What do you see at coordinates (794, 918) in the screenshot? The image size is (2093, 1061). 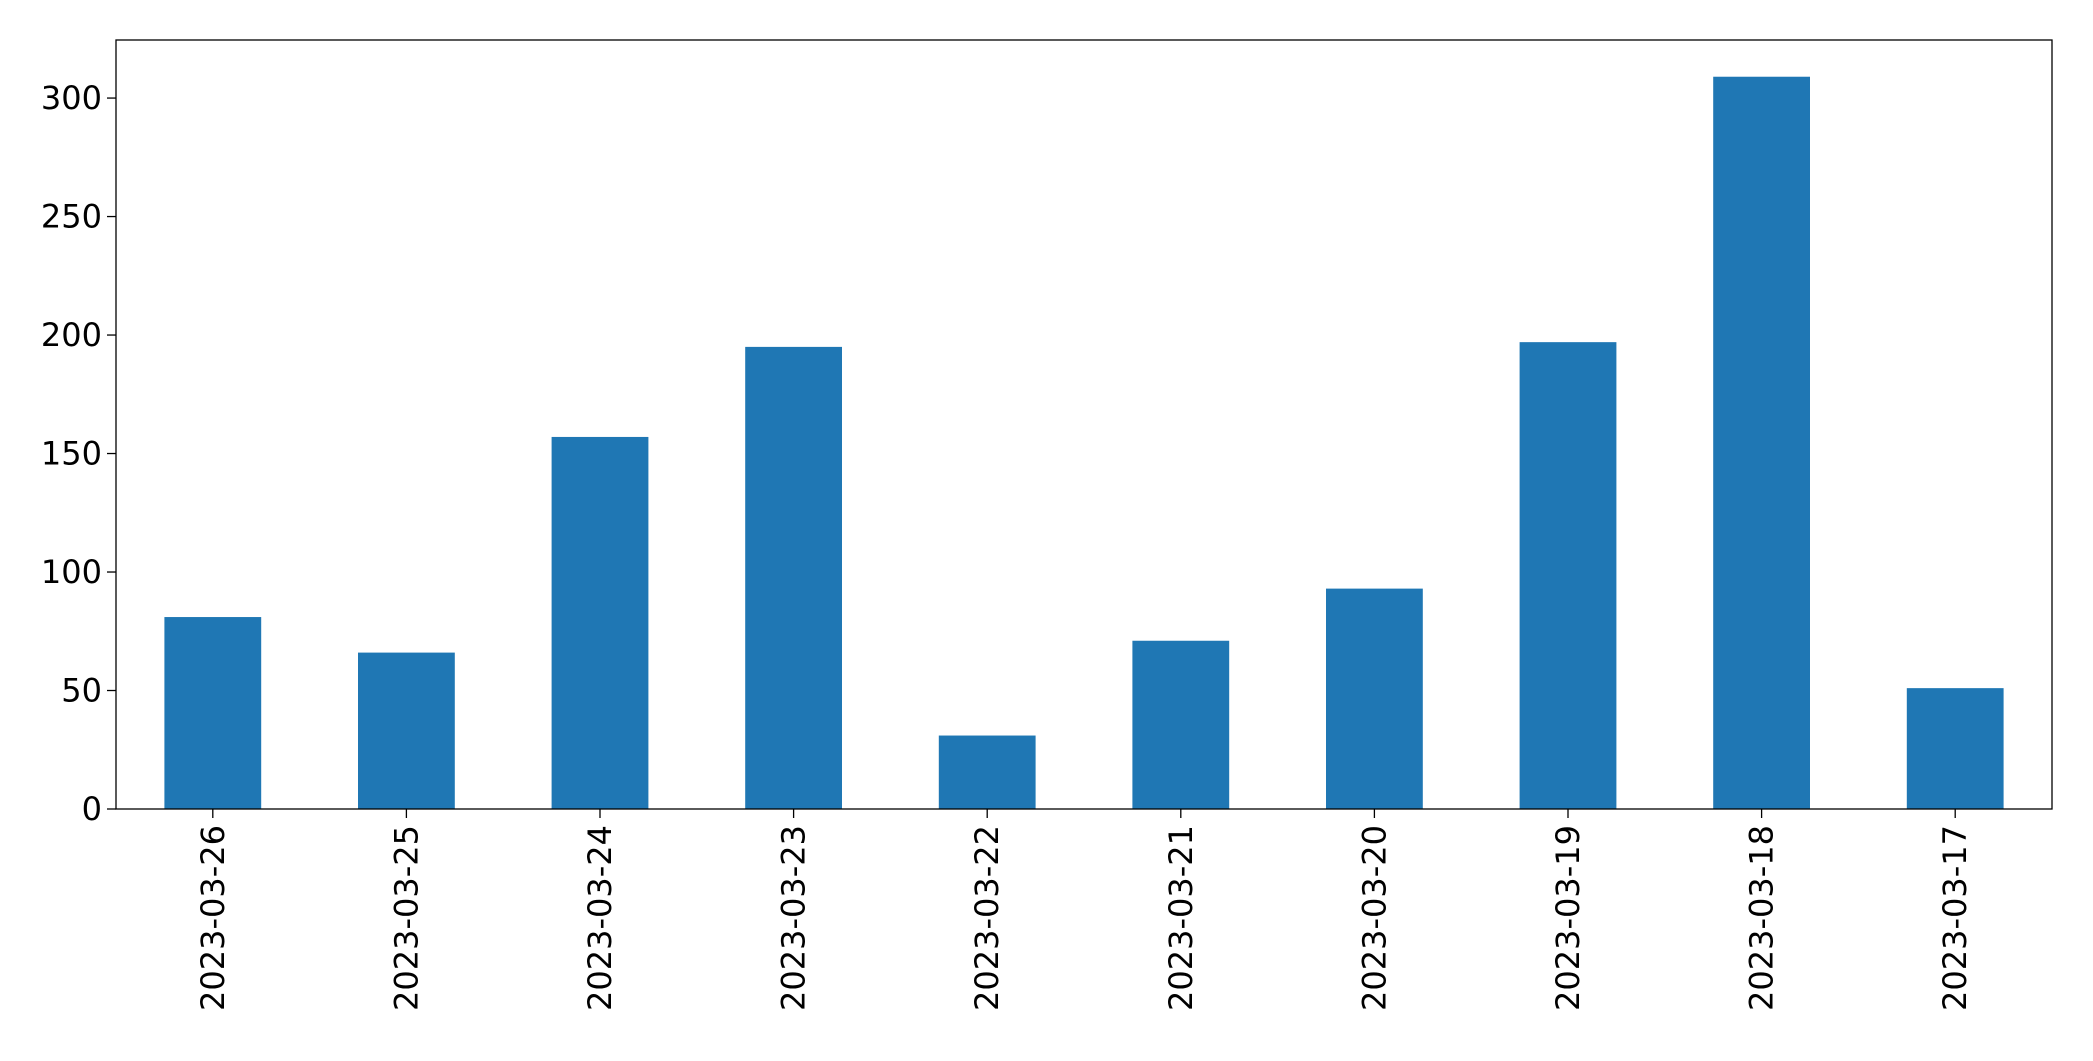 I see `x-tick-label: 2023-03-23` at bounding box center [794, 918].